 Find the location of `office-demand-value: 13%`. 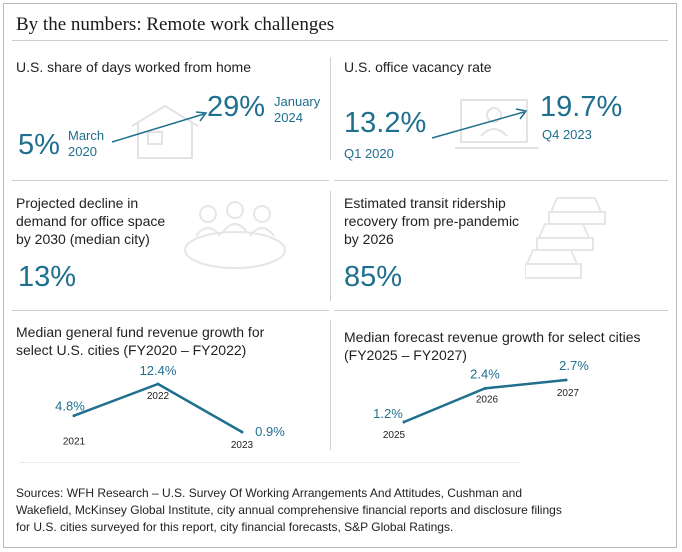

office-demand-value: 13% is located at coordinates (47, 277).